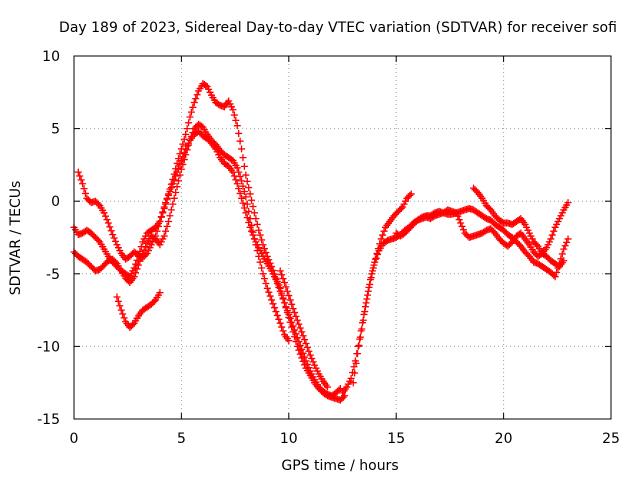  I want to click on series-track-h, so click(482, 229).